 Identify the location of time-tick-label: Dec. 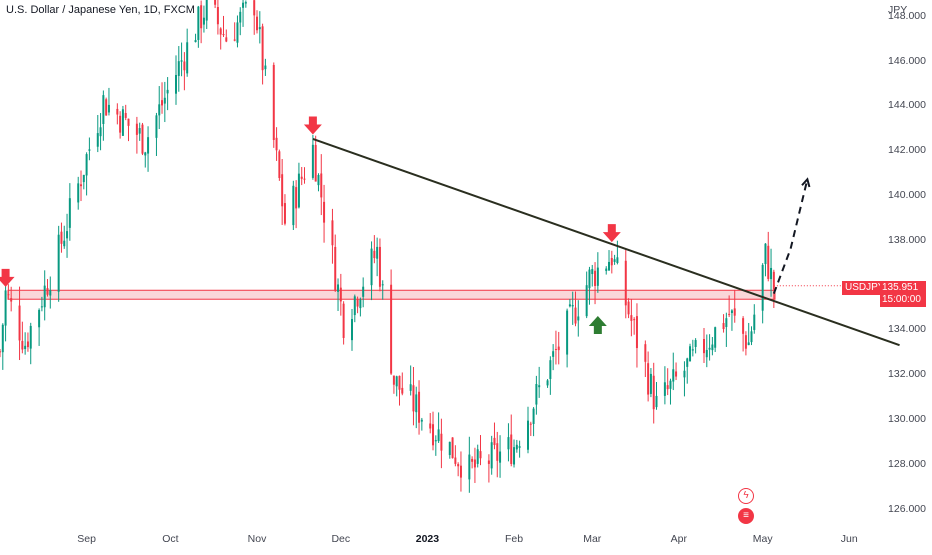
(341, 539).